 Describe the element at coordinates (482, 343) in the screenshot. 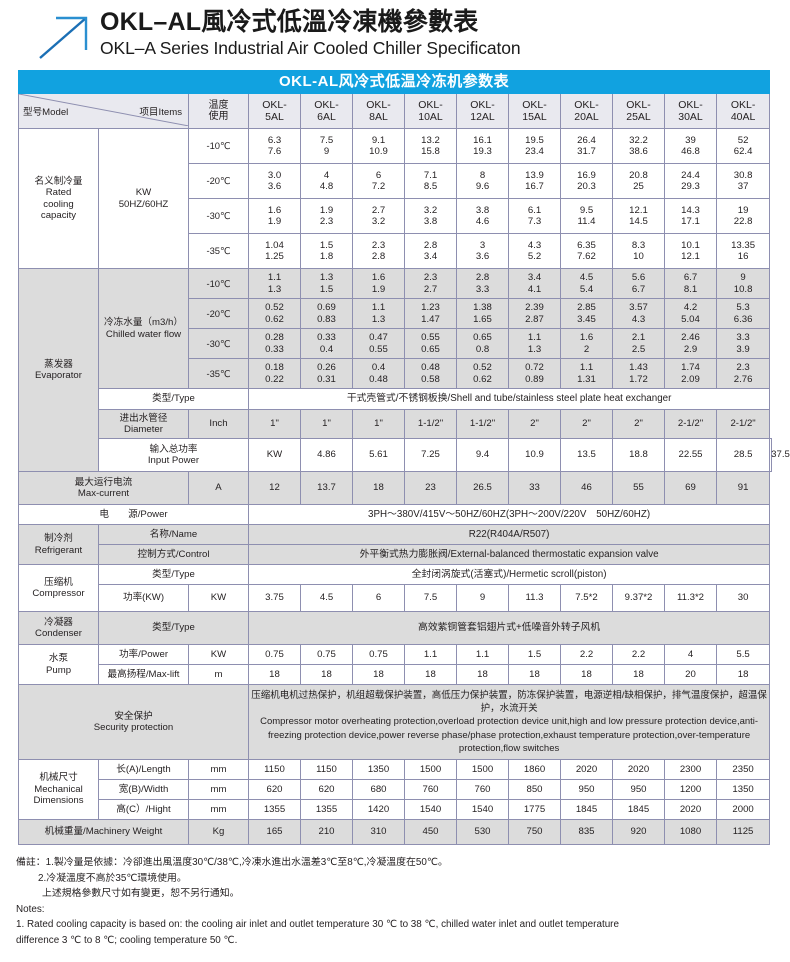

I see `evap-cell-2-4: 0.65 0.8` at that location.